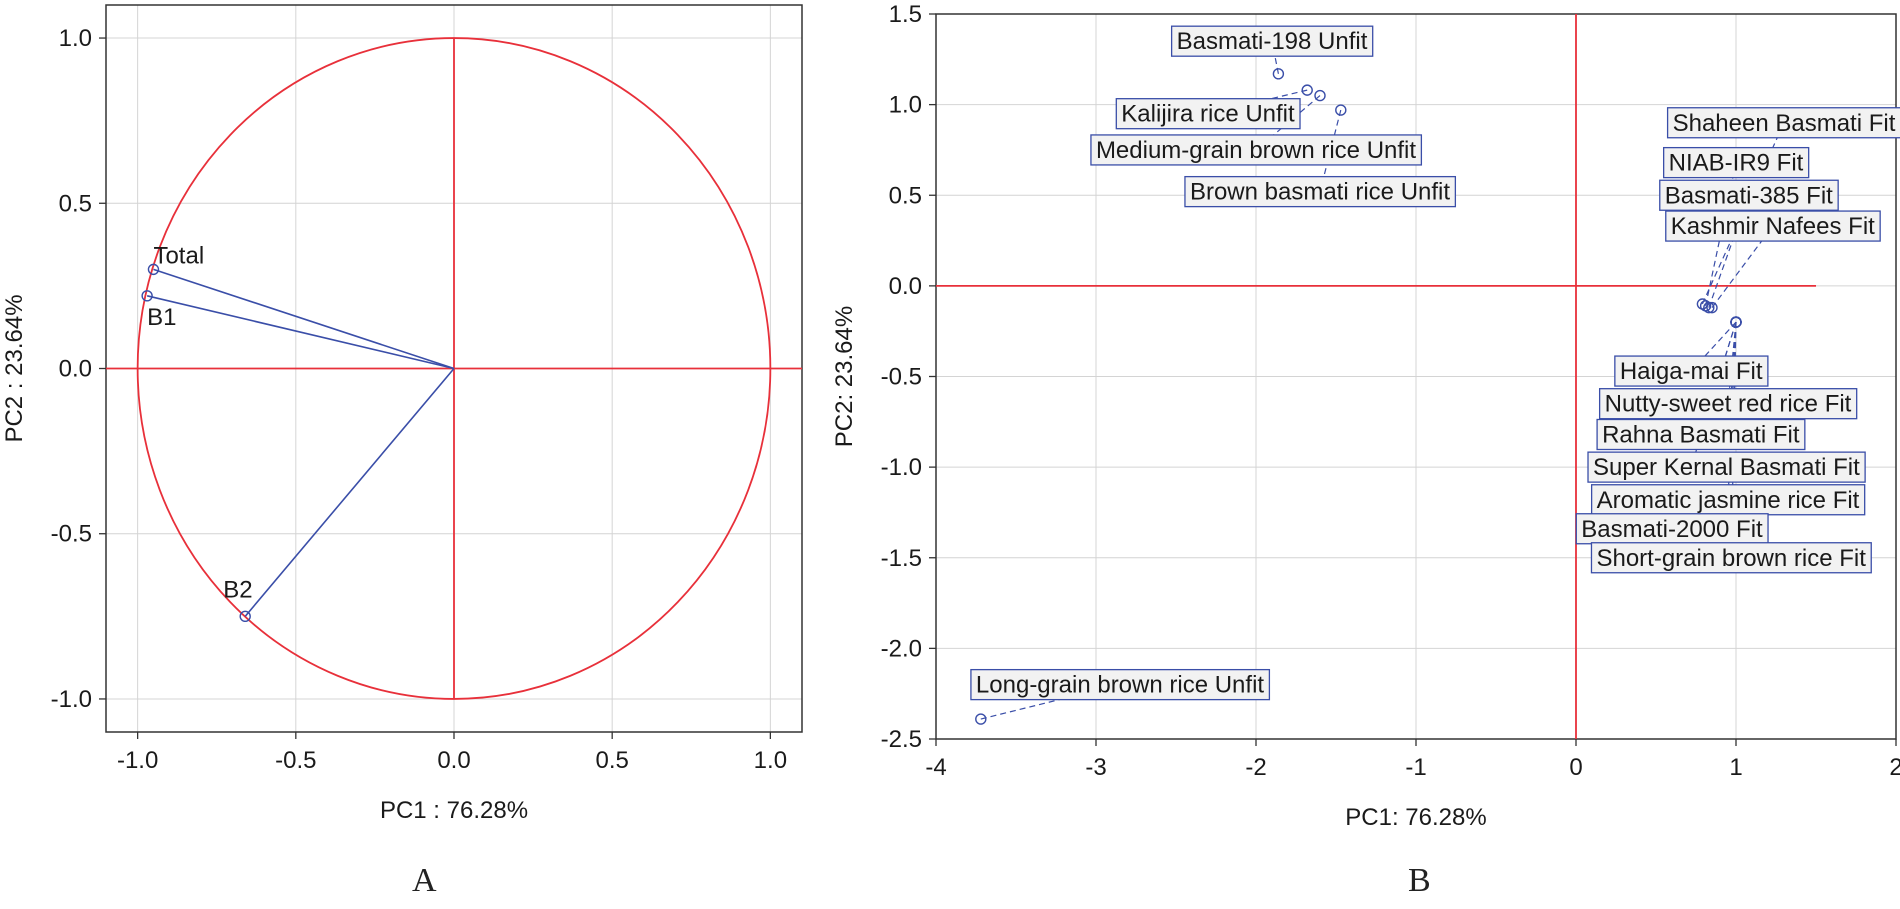 This screenshot has height=909, width=1900. Describe the element at coordinates (295, 760) in the screenshot. I see `x-tick-label: -0.5` at that location.